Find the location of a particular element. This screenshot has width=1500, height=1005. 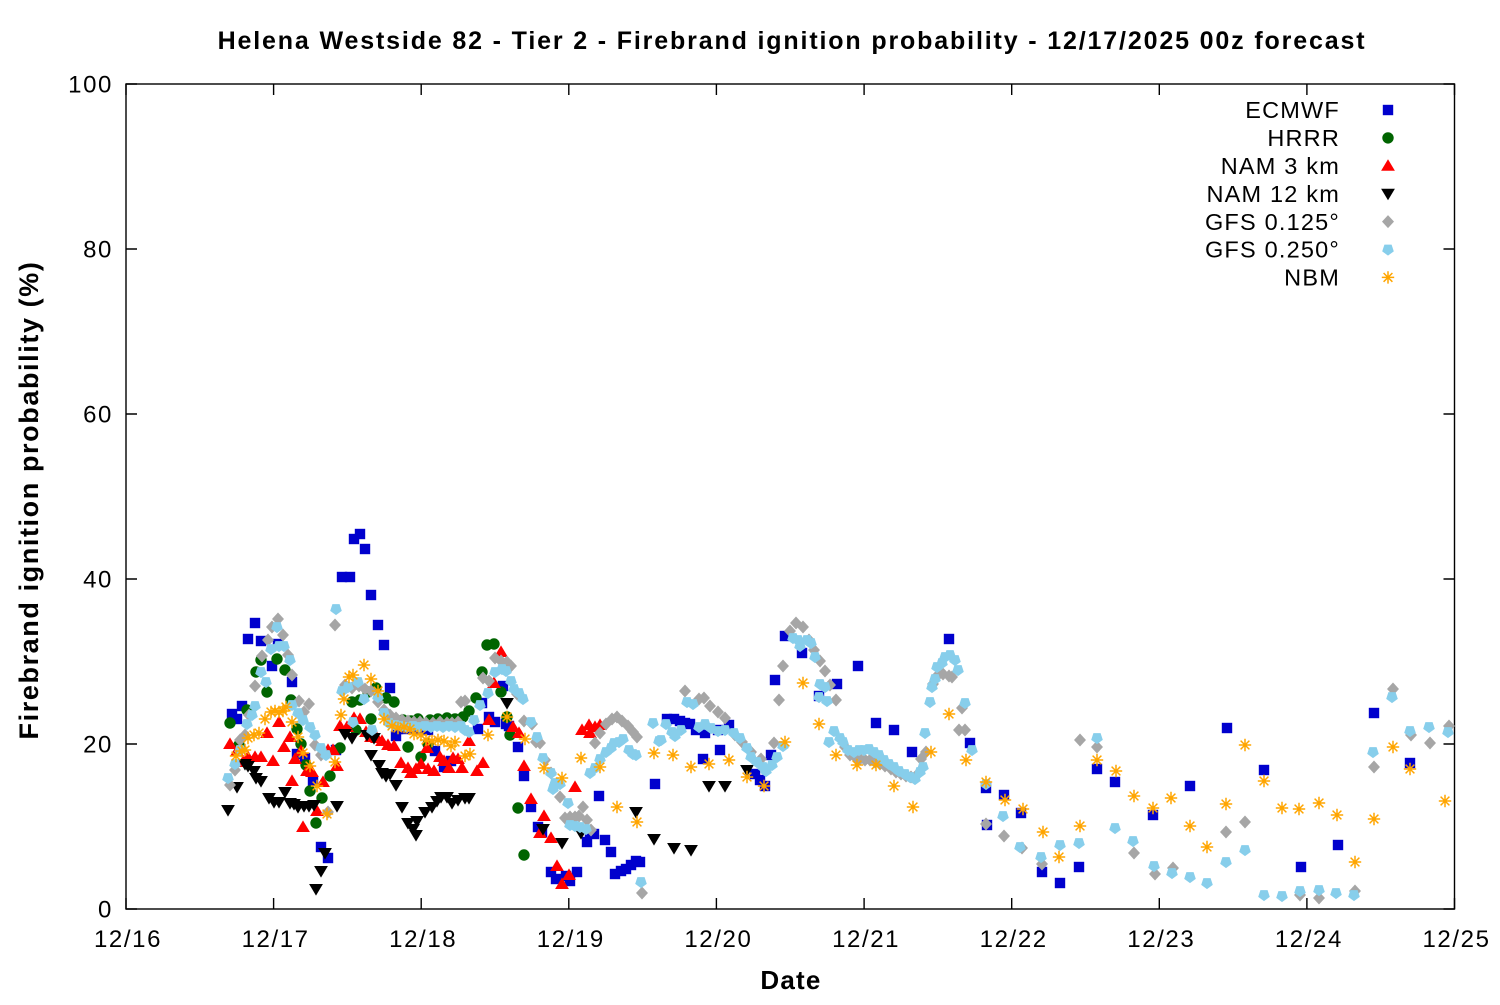

svg-text: 0 is located at coordinates (105, 910).